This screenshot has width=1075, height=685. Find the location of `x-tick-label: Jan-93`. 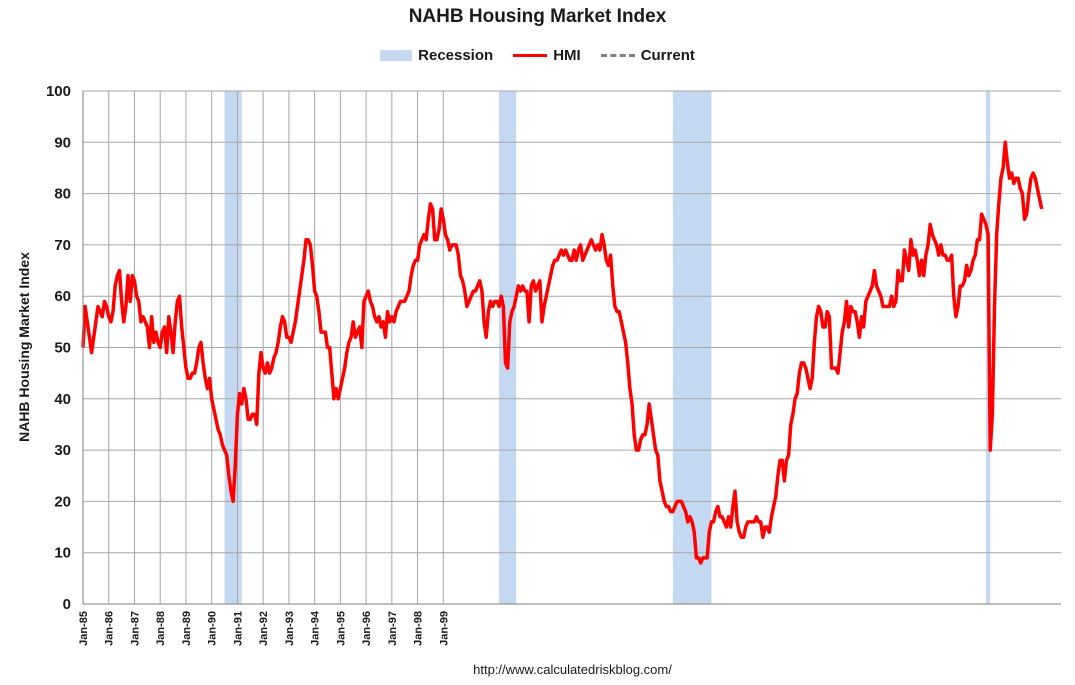

x-tick-label: Jan-93 is located at coordinates (290, 628).